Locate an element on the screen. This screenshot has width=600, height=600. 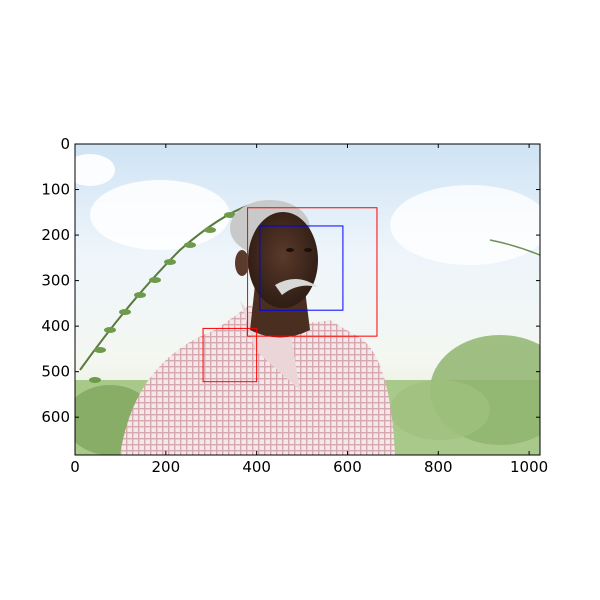
y-tick-label: 600 is located at coordinates (55, 417).